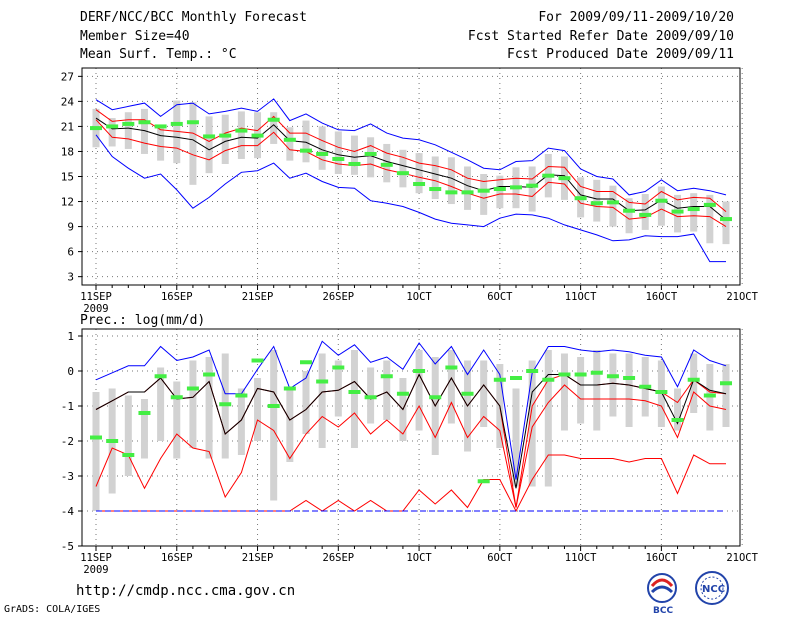 The image size is (800, 618). Describe the element at coordinates (177, 558) in the screenshot. I see `x-tick-label: 16SEP` at that location.